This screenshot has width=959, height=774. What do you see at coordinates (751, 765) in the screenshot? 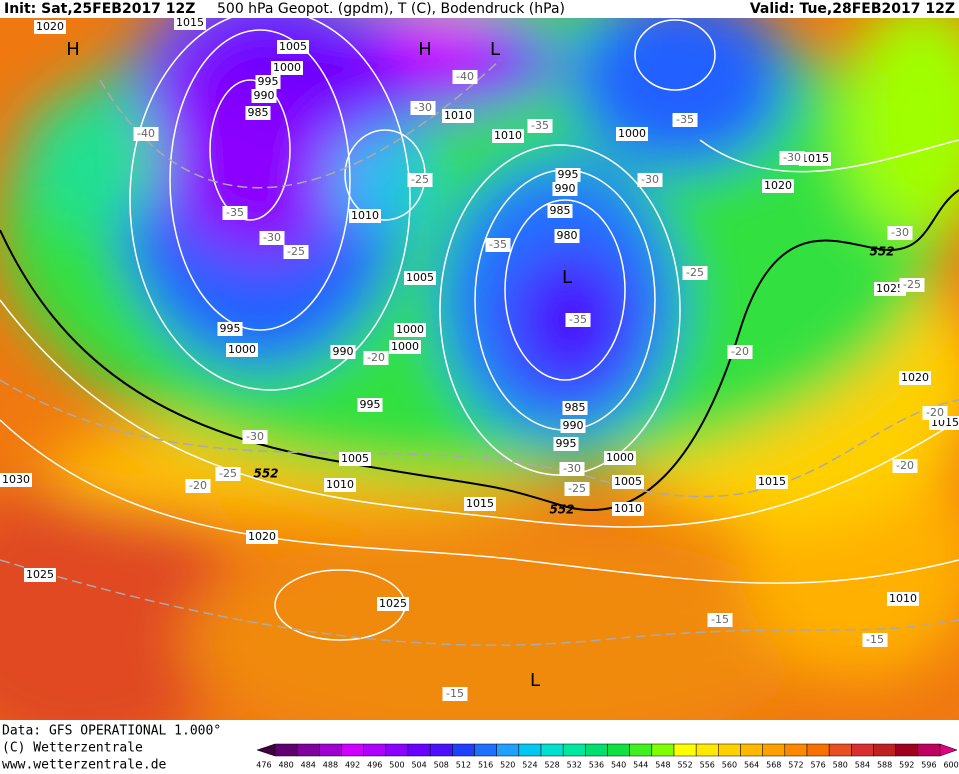
I see `colorbar-label: 564` at bounding box center [751, 765].